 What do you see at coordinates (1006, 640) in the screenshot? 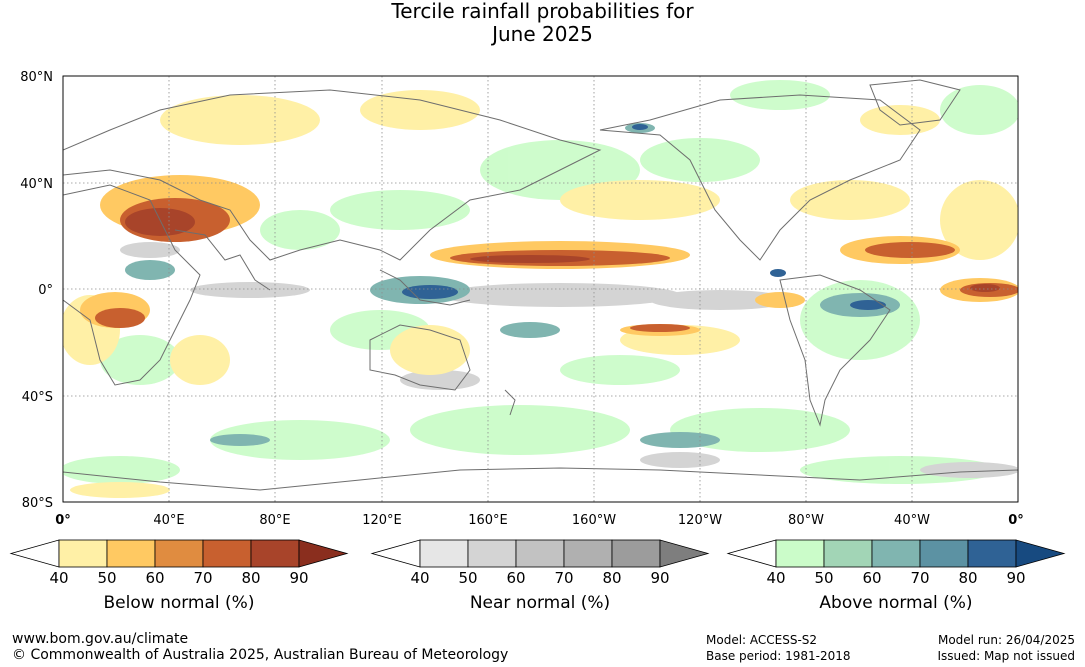
I see `footer-model-run: Model run: 26/04/2025` at bounding box center [1006, 640].